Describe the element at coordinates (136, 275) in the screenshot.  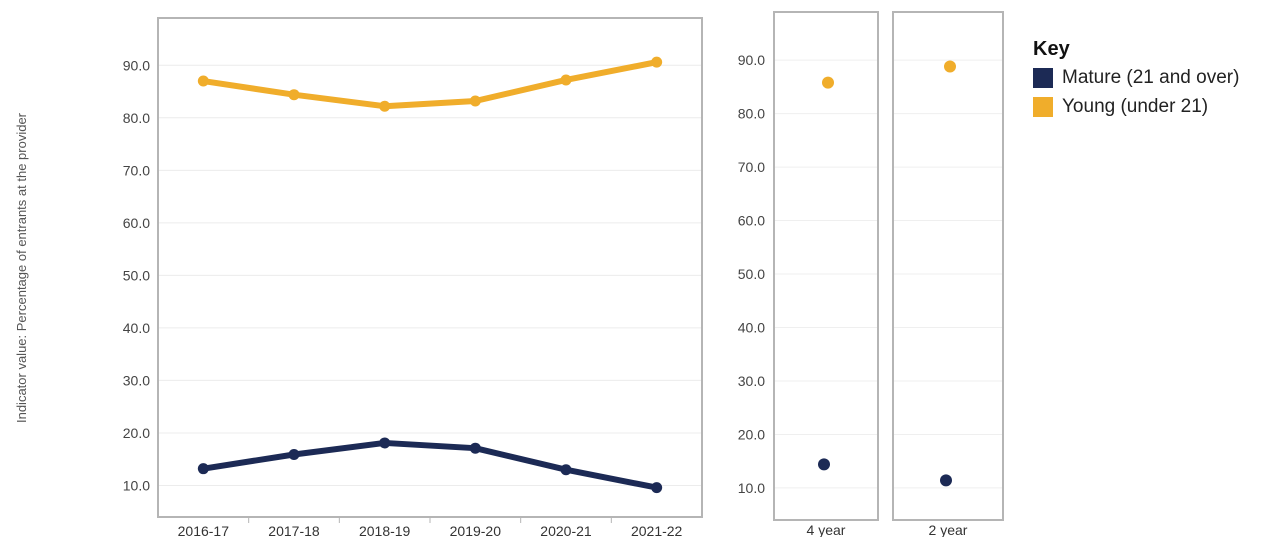
I see `y-tick-label: 50.0` at that location.